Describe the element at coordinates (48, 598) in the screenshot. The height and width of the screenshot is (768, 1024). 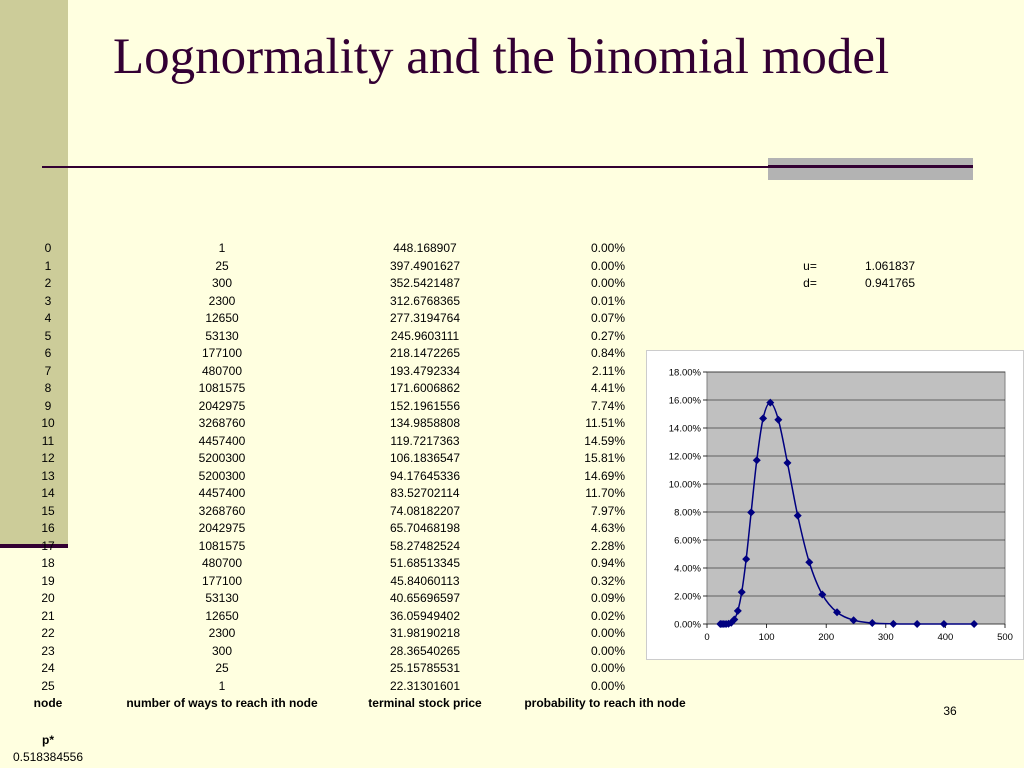
I see `node-cell: 20` at that location.